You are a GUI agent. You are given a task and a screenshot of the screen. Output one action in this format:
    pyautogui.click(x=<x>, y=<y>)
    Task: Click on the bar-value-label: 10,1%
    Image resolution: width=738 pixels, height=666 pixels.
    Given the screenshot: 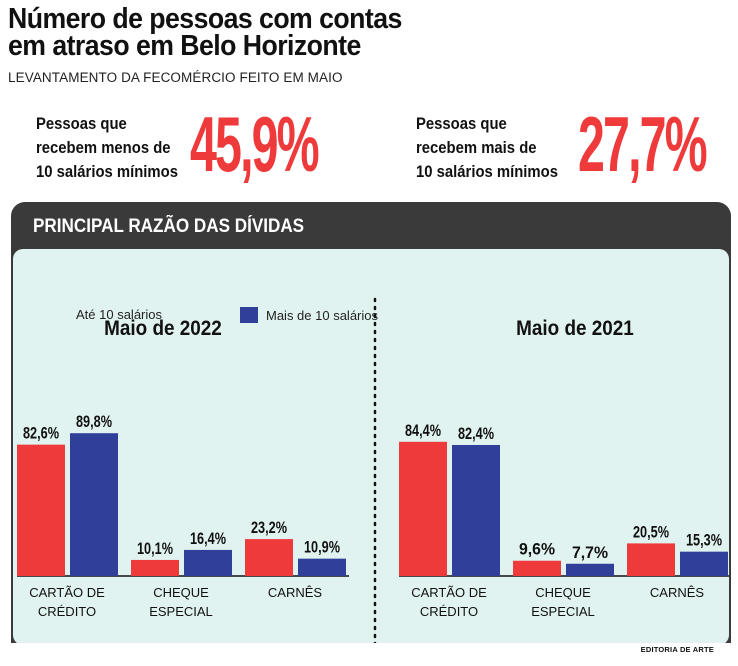 What is the action you would take?
    pyautogui.click(x=155, y=548)
    